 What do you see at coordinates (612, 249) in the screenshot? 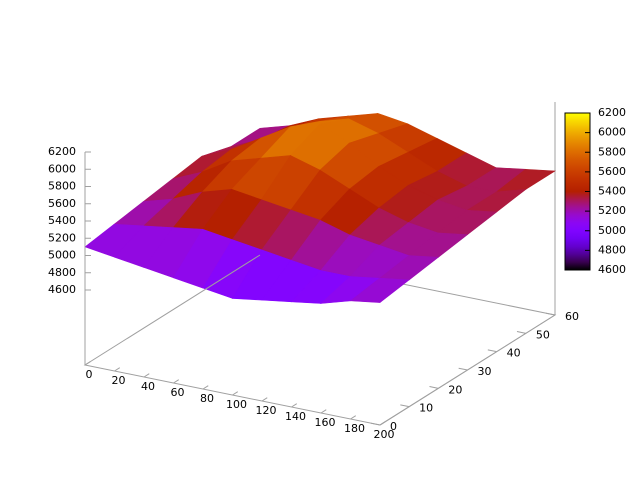
I see `colorbar-tick-label: 4800` at bounding box center [612, 249].